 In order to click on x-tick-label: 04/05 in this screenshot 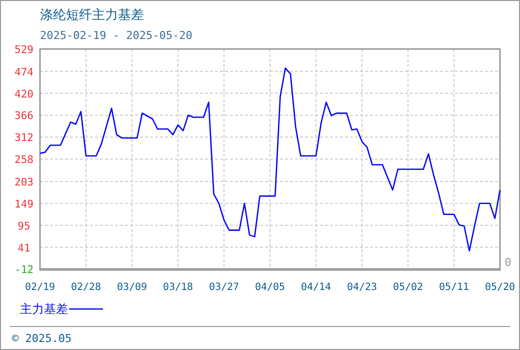, I will do `click(270, 287)`.